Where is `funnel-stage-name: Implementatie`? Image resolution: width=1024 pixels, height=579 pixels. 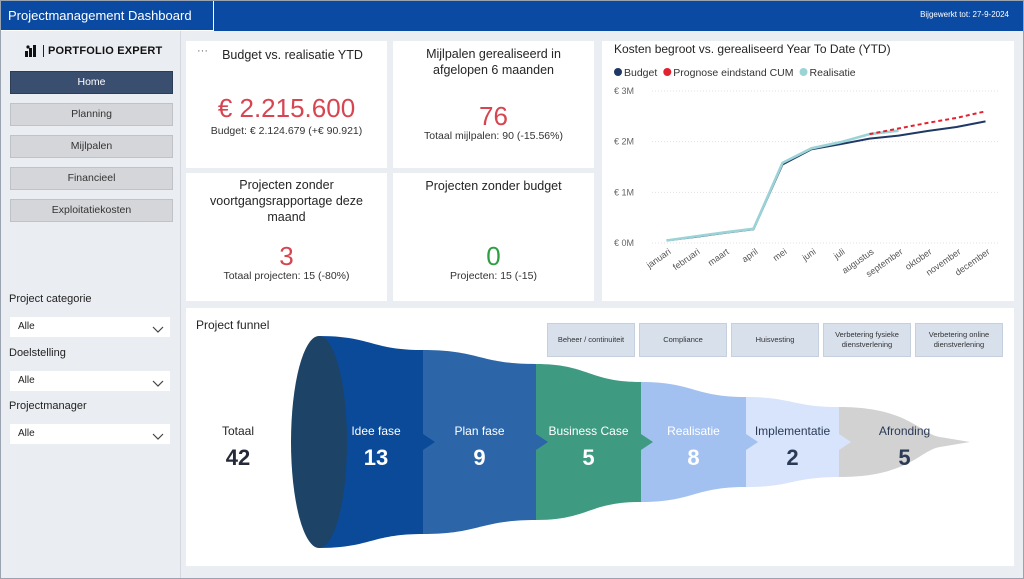
funnel-stage-name: Implementatie is located at coordinates (793, 431).